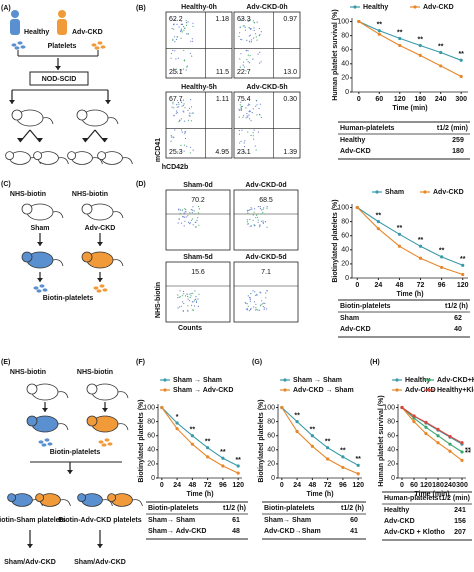 The height and width of the screenshot is (572, 474). I want to click on legend-label: Sham → Sham, so click(197, 380).